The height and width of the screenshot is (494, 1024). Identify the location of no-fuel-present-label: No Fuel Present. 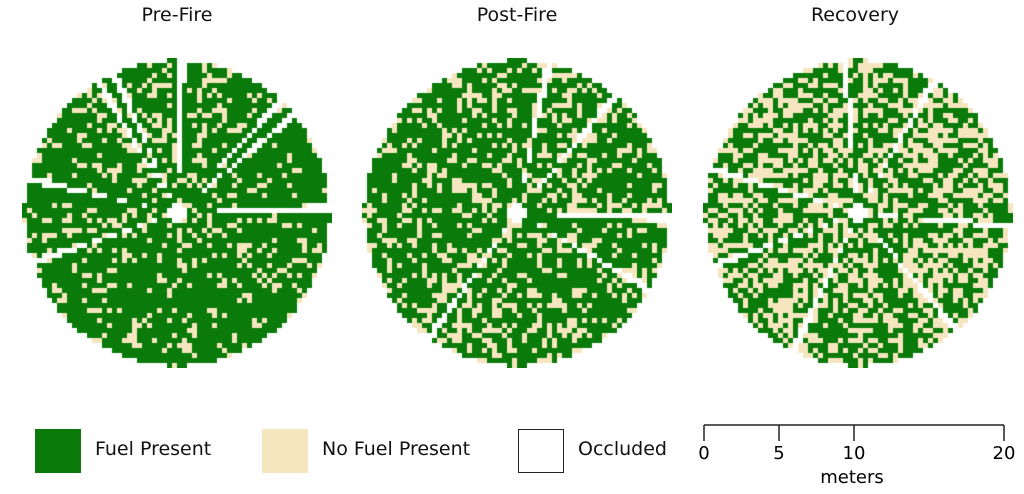
(396, 449).